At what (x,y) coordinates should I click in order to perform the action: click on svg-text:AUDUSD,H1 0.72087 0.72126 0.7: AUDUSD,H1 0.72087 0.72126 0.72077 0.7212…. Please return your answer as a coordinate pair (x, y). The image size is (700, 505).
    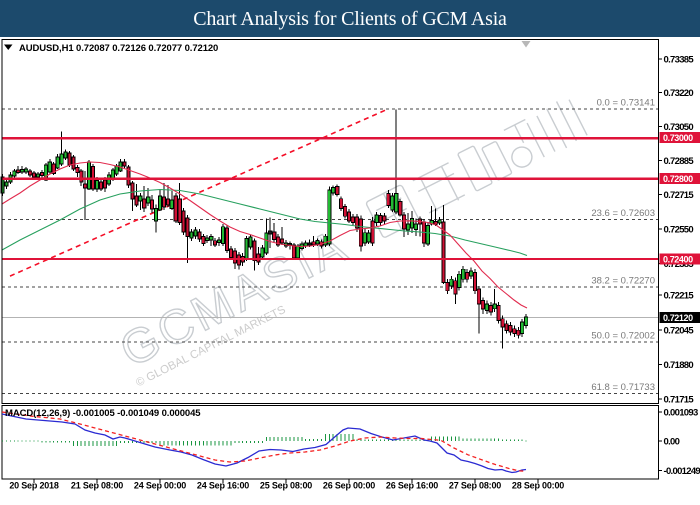
    Looking at the image, I should click on (118, 48).